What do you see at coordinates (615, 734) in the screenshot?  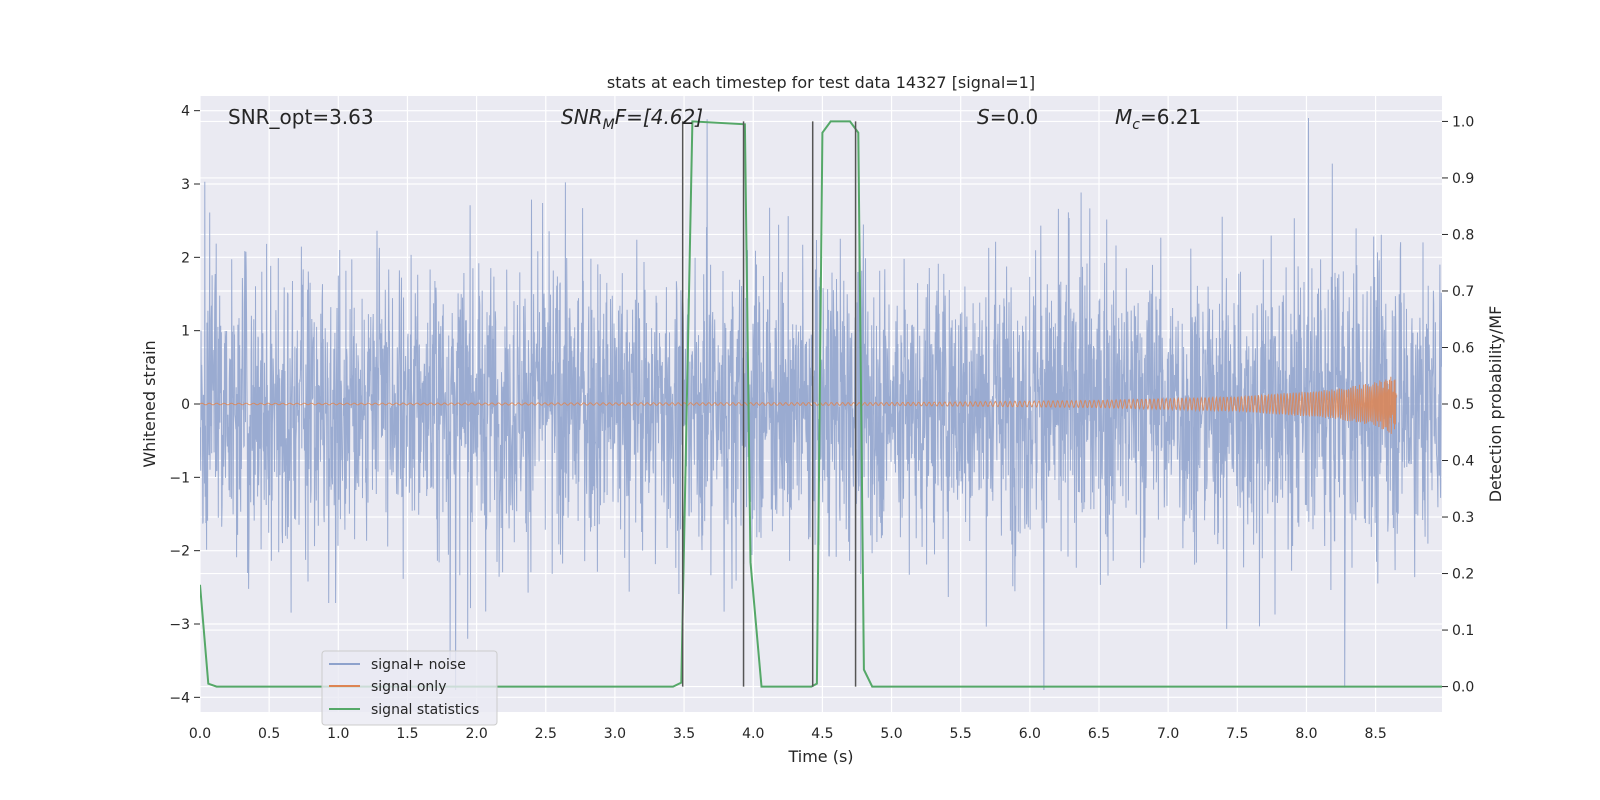 I see `x-tick-label: 3.0` at bounding box center [615, 734].